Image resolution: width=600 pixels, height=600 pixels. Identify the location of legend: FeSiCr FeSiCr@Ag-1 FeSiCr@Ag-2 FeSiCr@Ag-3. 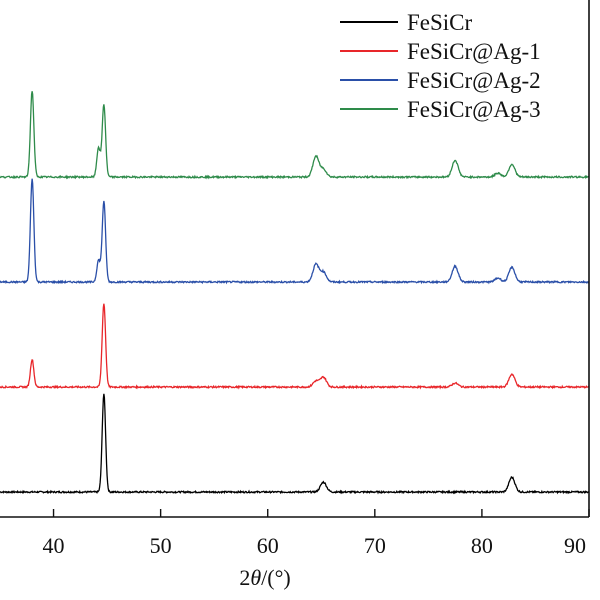
(440, 66).